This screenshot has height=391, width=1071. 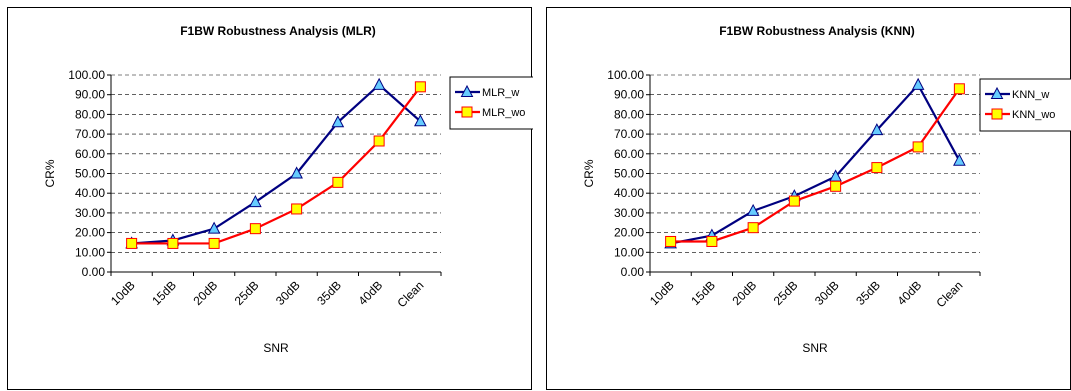 What do you see at coordinates (1030, 95) in the screenshot?
I see `legend-label: KNN_w` at bounding box center [1030, 95].